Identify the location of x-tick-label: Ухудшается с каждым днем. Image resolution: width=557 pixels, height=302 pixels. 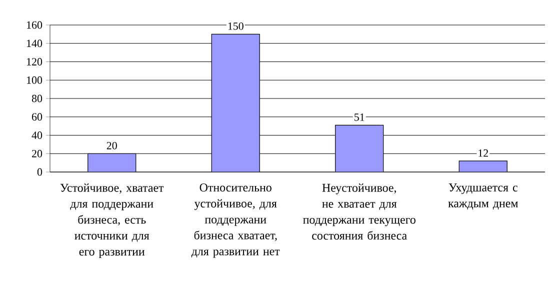
(483, 197).